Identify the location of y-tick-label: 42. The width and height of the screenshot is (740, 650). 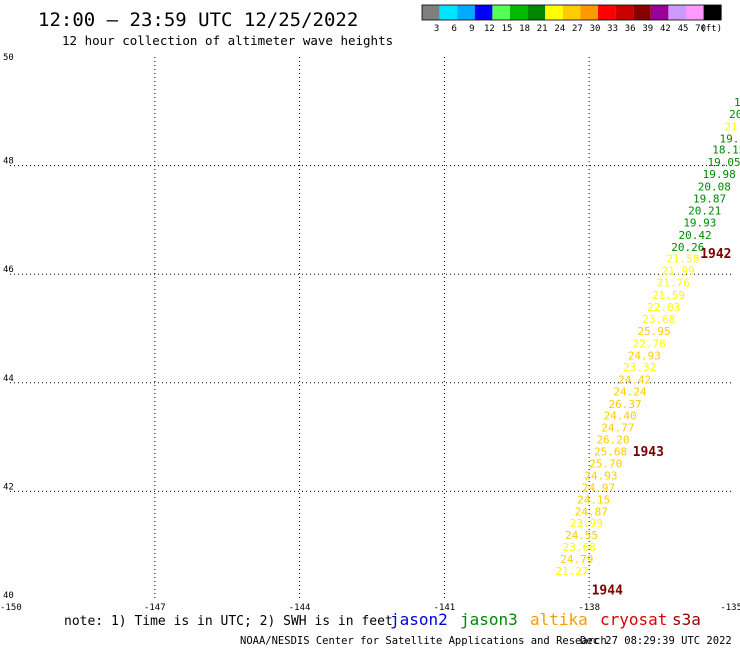
(8, 487).